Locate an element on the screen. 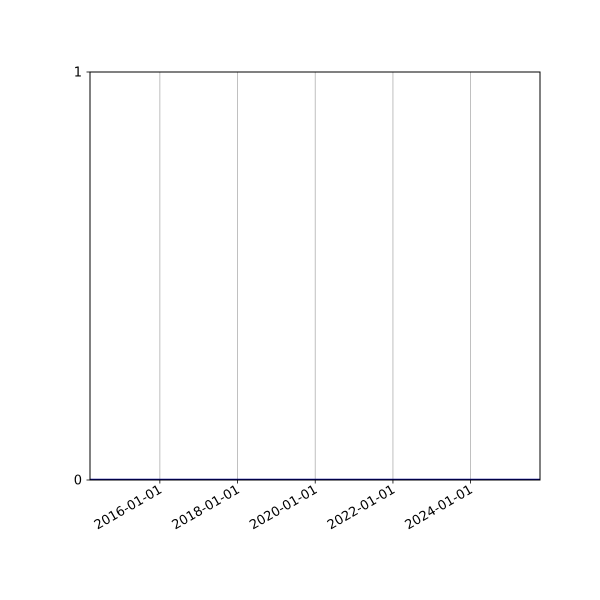 The height and width of the screenshot is (600, 600). x-tick-label: 2020-01-01 is located at coordinates (283, 507).